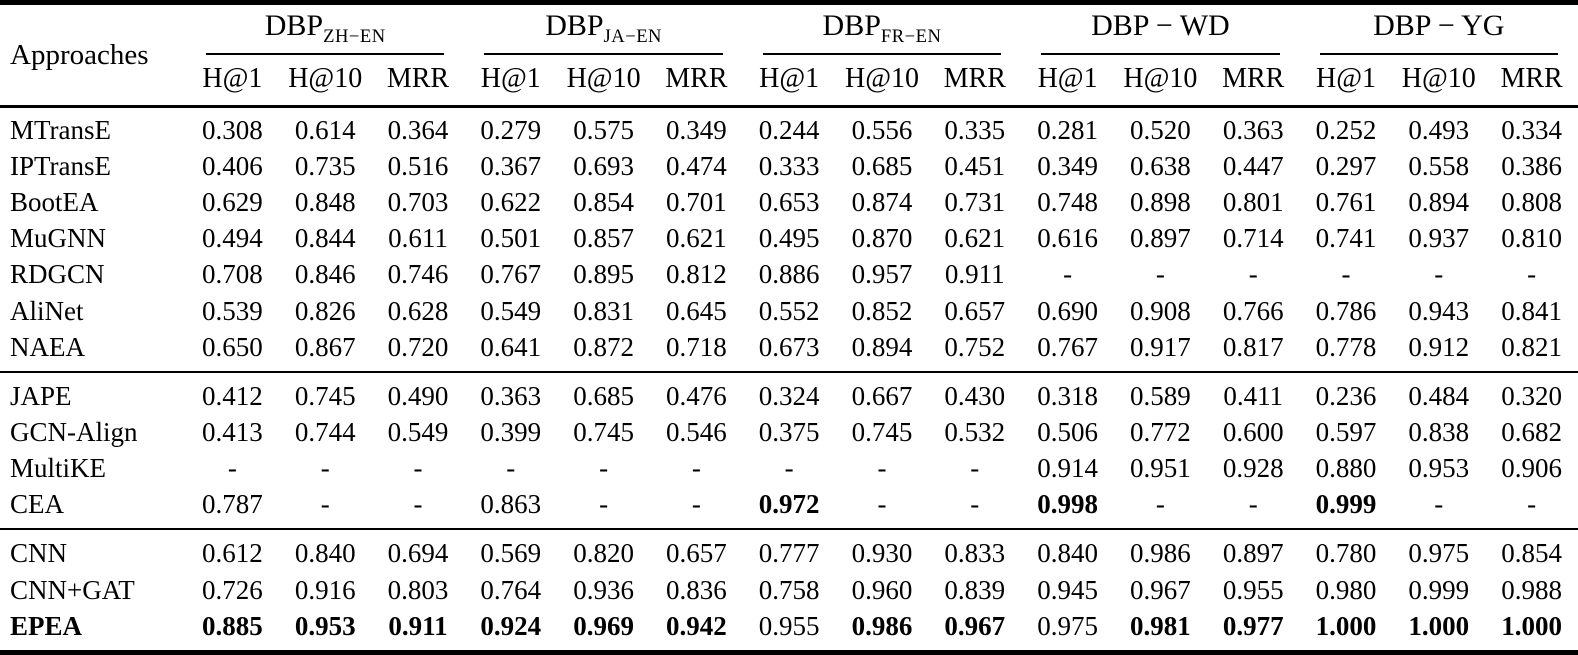 The width and height of the screenshot is (1578, 655). What do you see at coordinates (1067, 431) in the screenshot?
I see `value-cell: 0.506` at bounding box center [1067, 431].